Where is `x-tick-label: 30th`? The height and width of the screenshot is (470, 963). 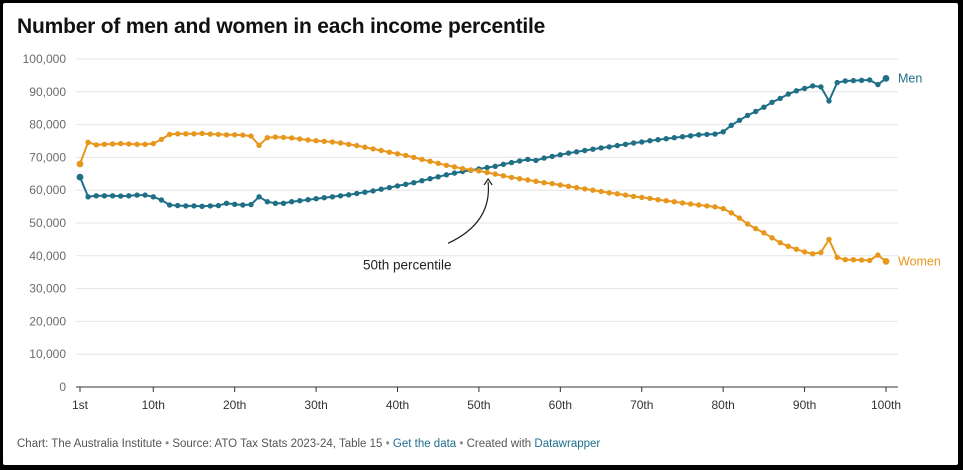
x-tick-label: 30th is located at coordinates (315, 405).